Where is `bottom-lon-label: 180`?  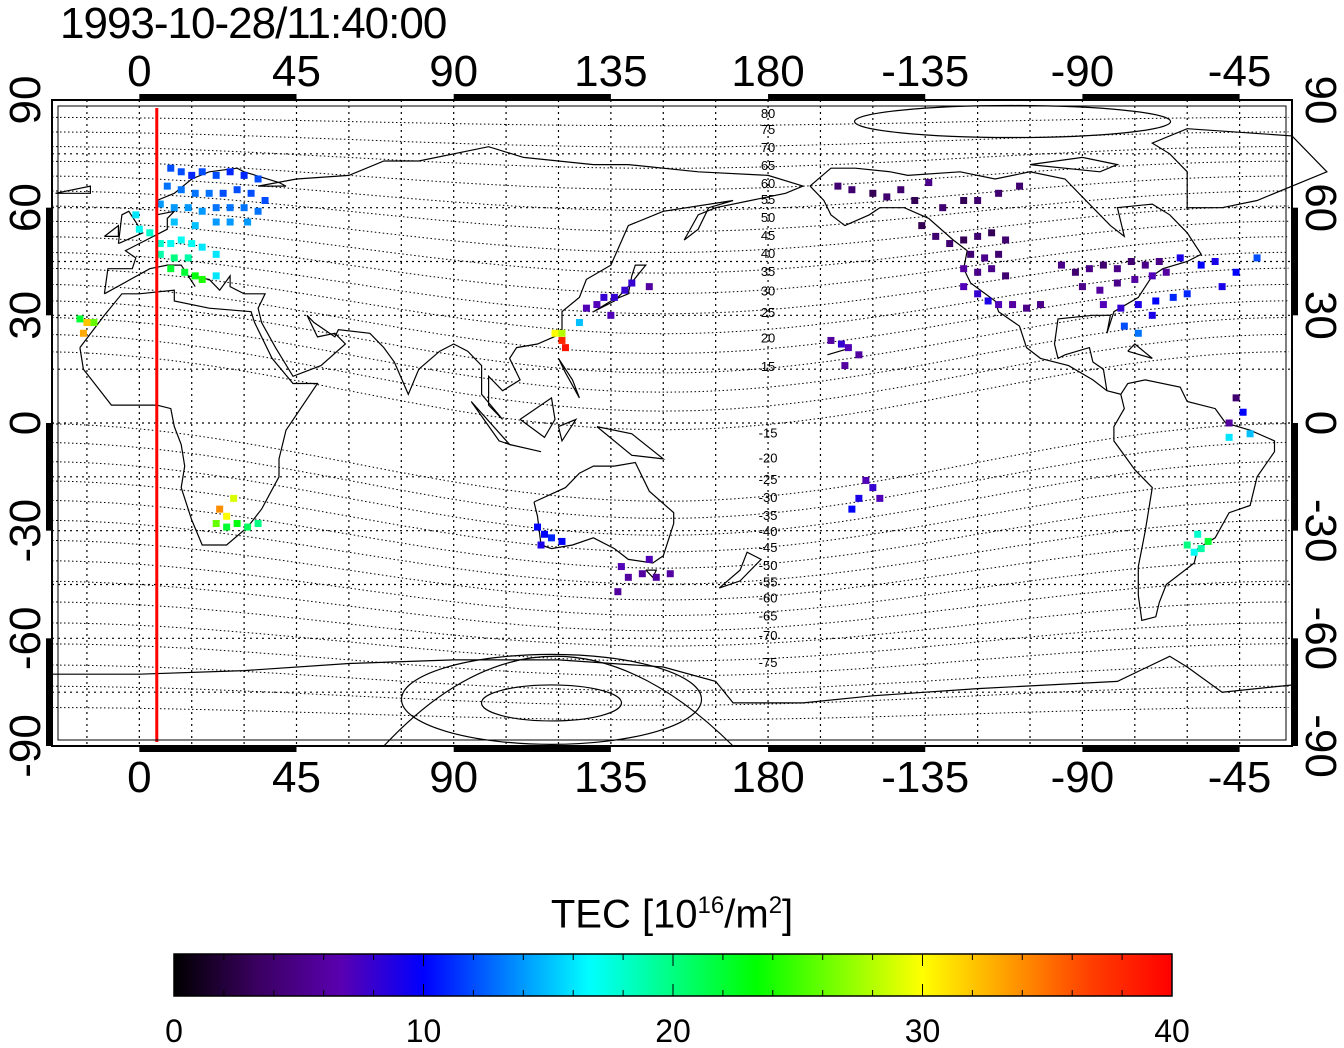 bottom-lon-label: 180 is located at coordinates (767, 777).